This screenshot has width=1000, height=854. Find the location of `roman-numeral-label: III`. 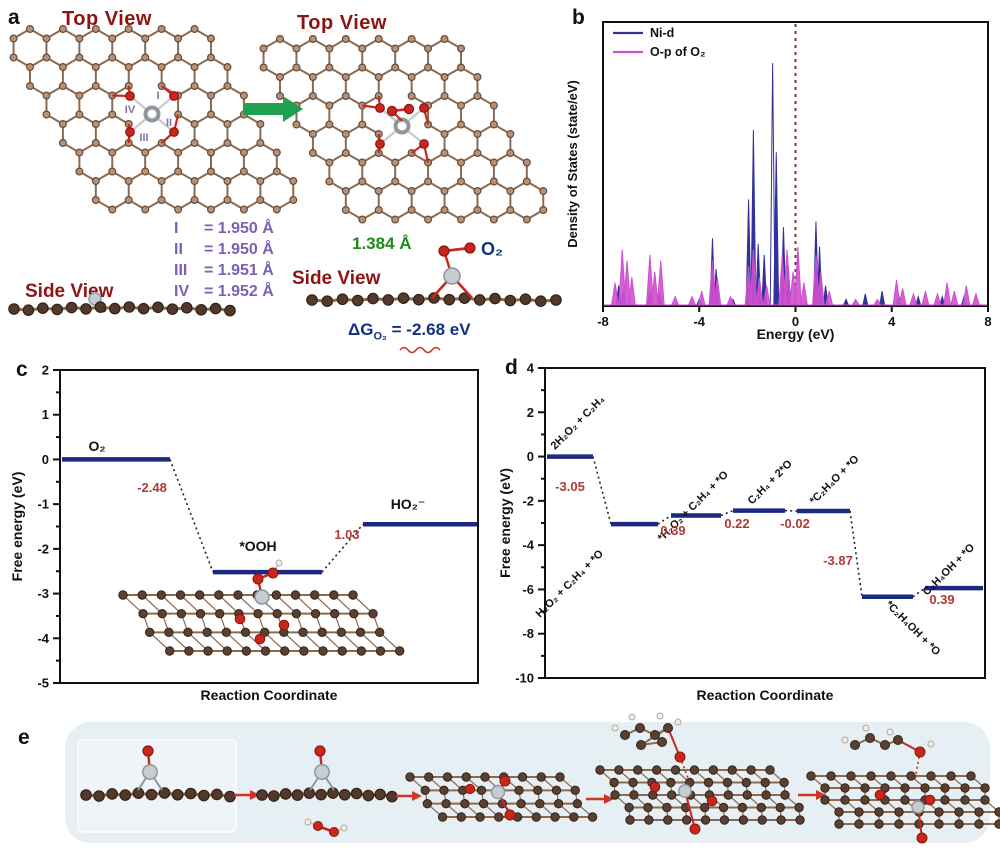

roman-numeral-label: III is located at coordinates (143, 138).